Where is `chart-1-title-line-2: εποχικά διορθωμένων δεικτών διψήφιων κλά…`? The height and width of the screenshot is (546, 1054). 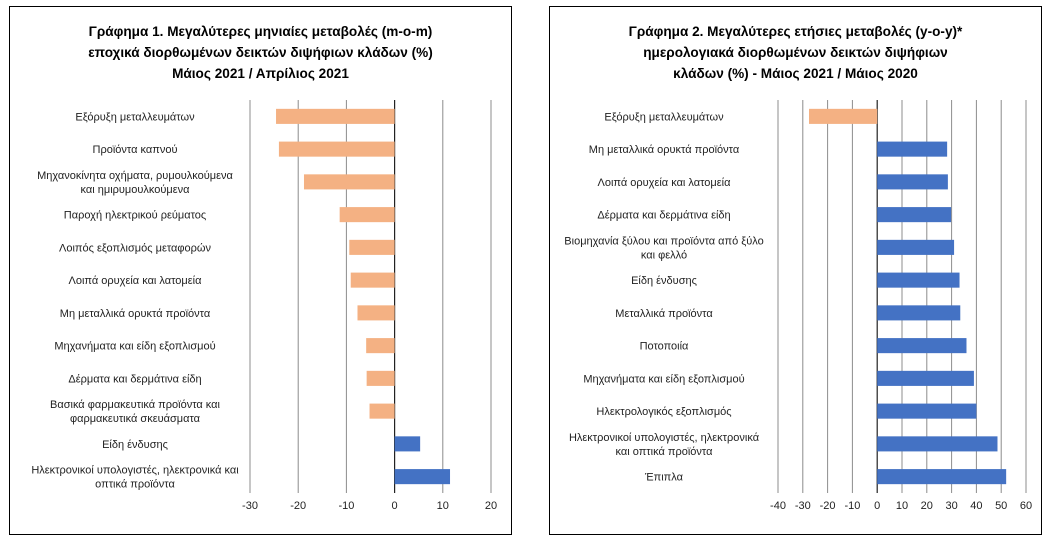
chart-1-title-line-2: εποχικά διορθωμένων δεικτών διψήφιων κλά… is located at coordinates (260, 52).